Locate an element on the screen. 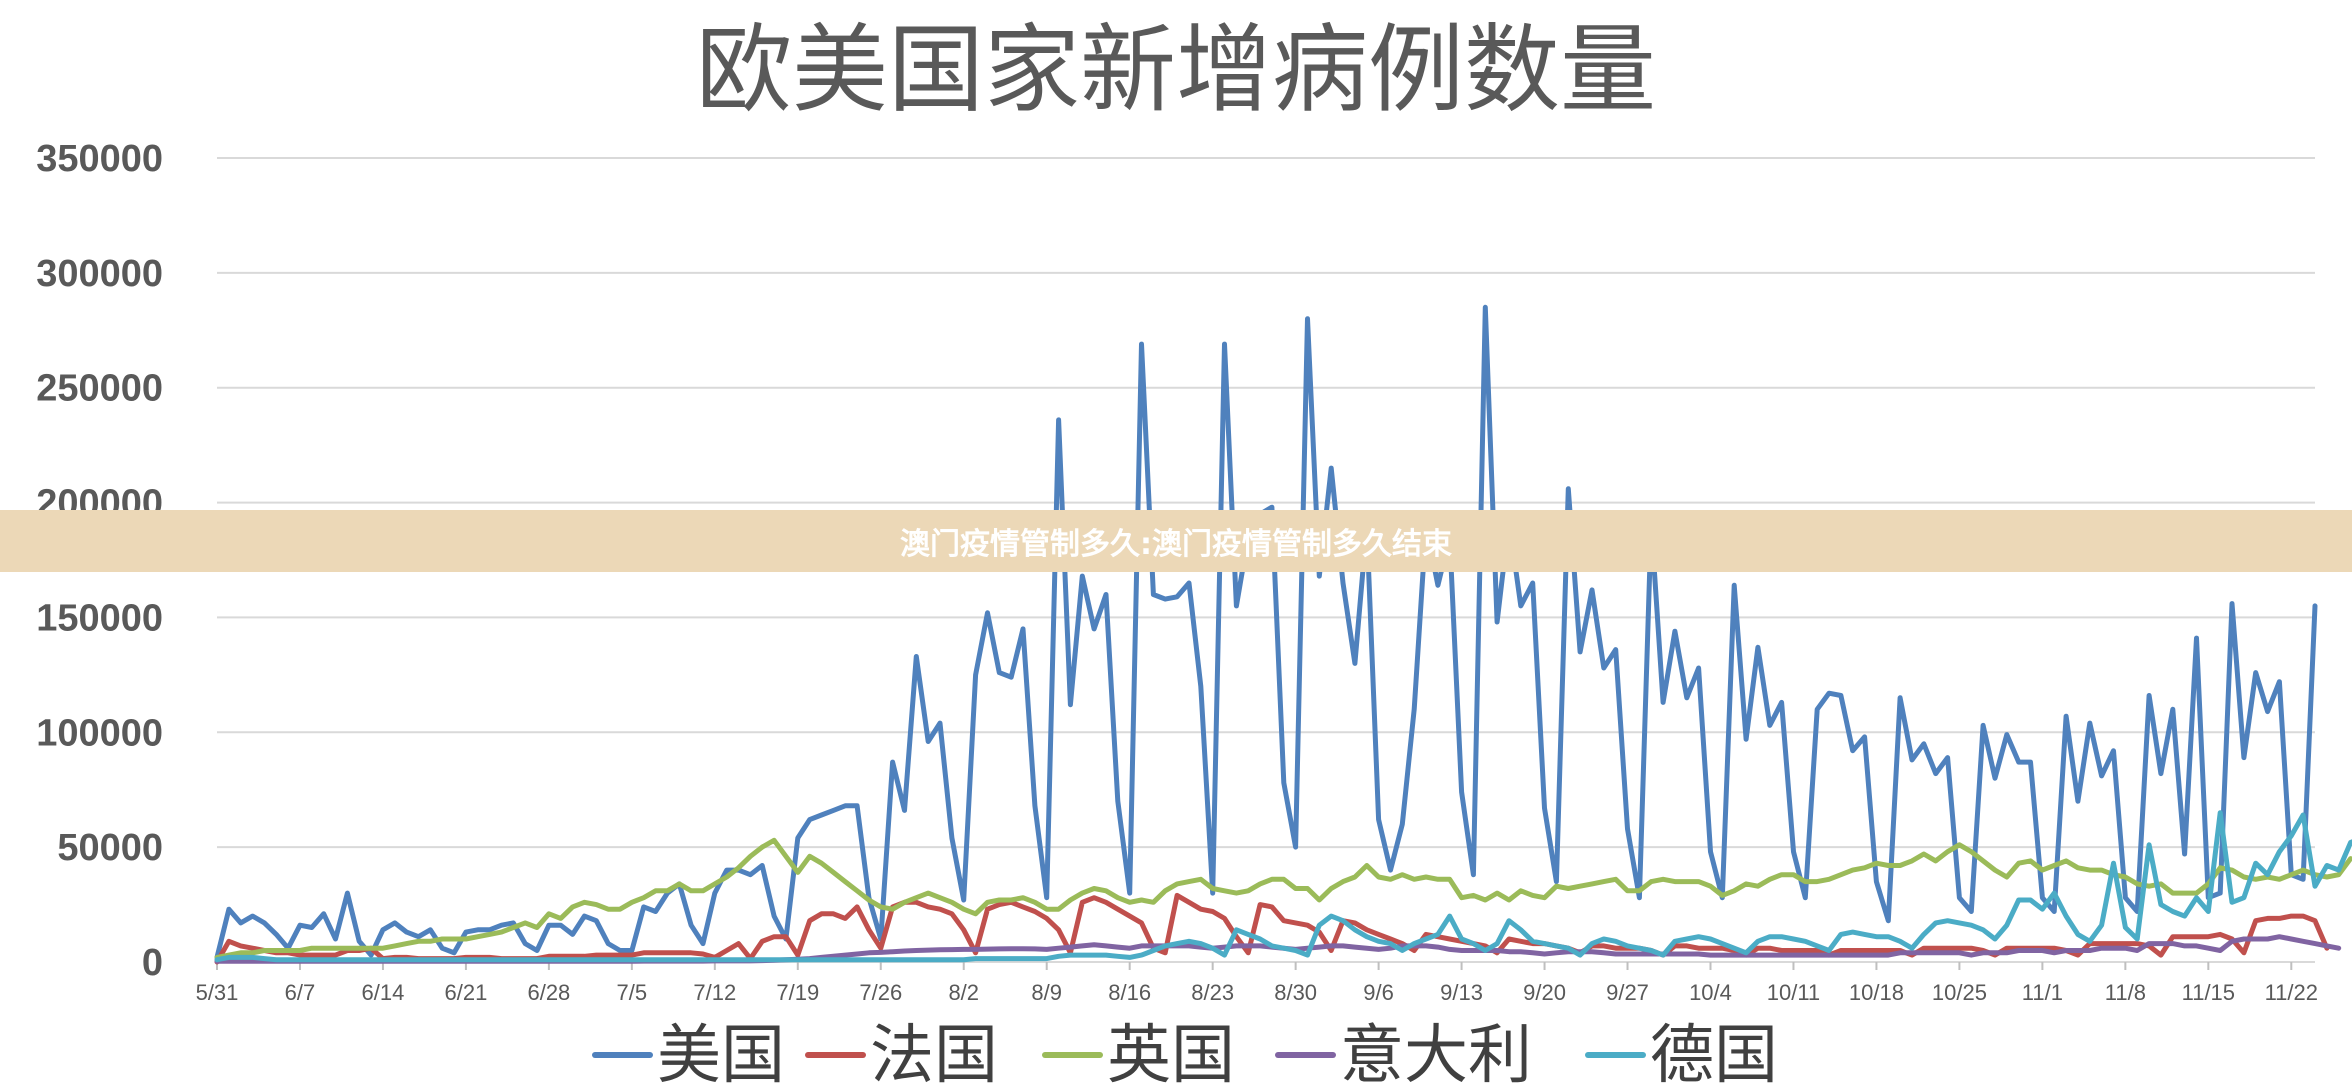 The image size is (2352, 1084). x-tick-label: 7/19 is located at coordinates (797, 992).